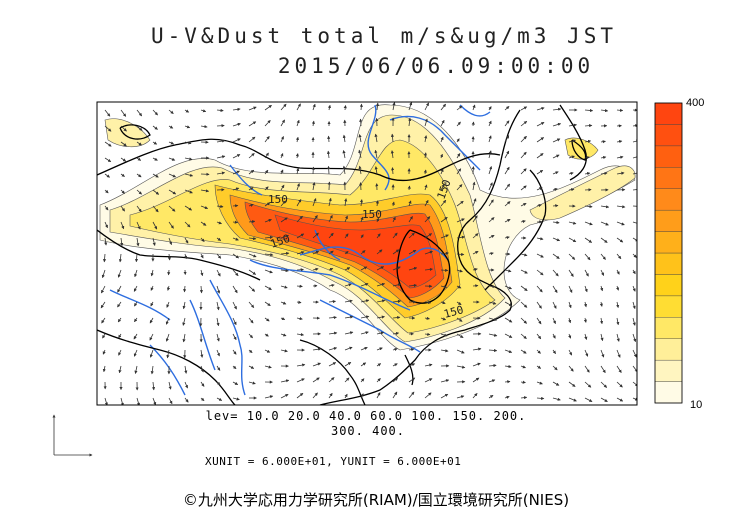 The height and width of the screenshot is (532, 752). I want to click on copyright-text: ©九州大学応用力学研究所(RIAM)/国立環境研究所(NIES), so click(376, 500).